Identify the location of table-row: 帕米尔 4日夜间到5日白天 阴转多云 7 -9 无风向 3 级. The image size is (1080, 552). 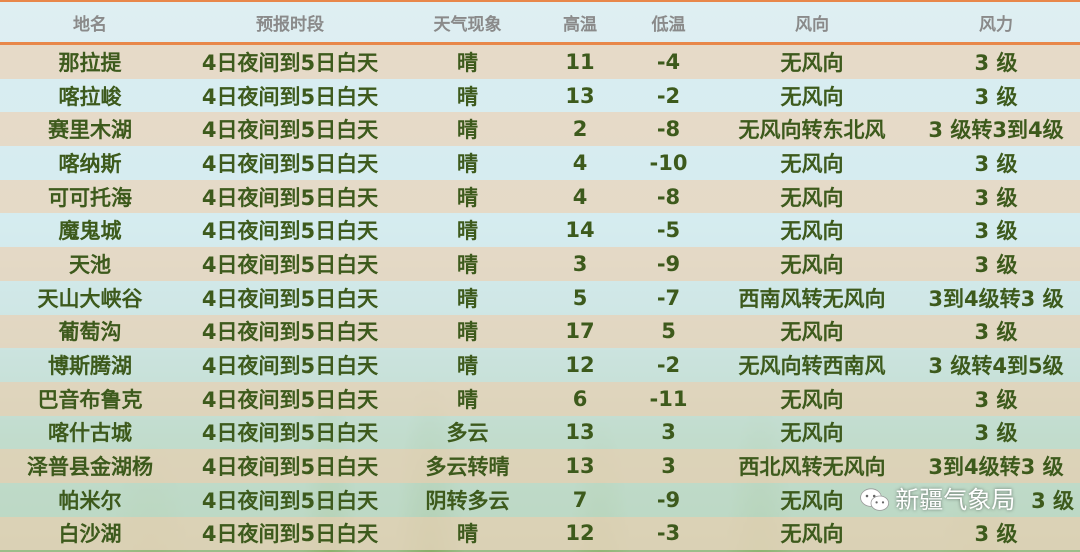
(540, 499).